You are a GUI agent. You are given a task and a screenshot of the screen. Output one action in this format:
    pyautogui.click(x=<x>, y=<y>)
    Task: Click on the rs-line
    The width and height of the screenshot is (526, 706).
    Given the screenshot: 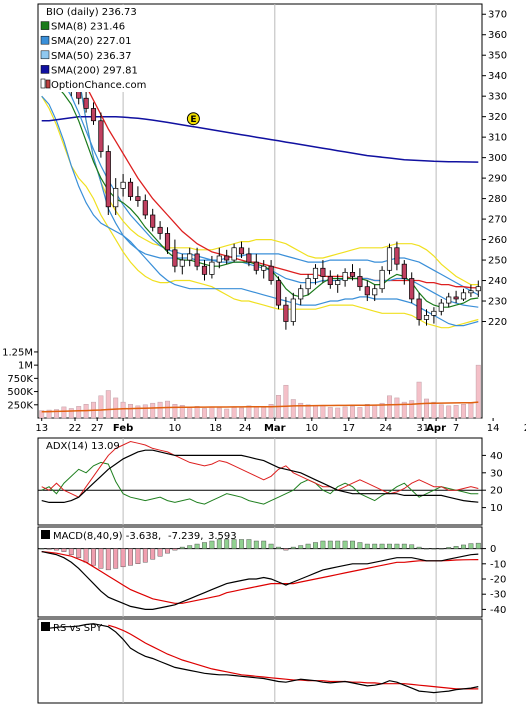 What is the action you would take?
    pyautogui.click(x=260, y=658)
    